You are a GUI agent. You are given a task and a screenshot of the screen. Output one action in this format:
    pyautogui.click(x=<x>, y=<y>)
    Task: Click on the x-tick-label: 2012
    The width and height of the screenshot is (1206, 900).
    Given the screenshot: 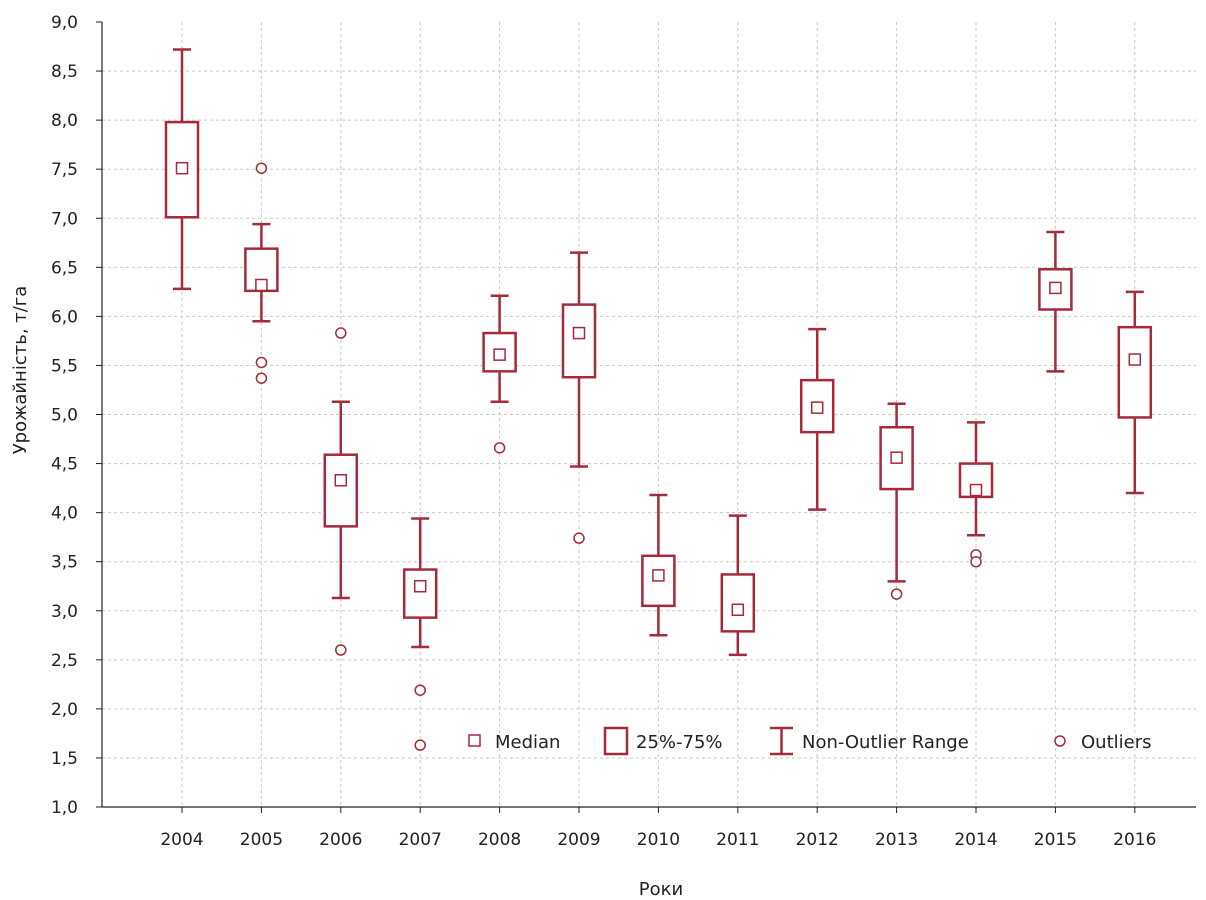 What is the action you would take?
    pyautogui.click(x=817, y=840)
    